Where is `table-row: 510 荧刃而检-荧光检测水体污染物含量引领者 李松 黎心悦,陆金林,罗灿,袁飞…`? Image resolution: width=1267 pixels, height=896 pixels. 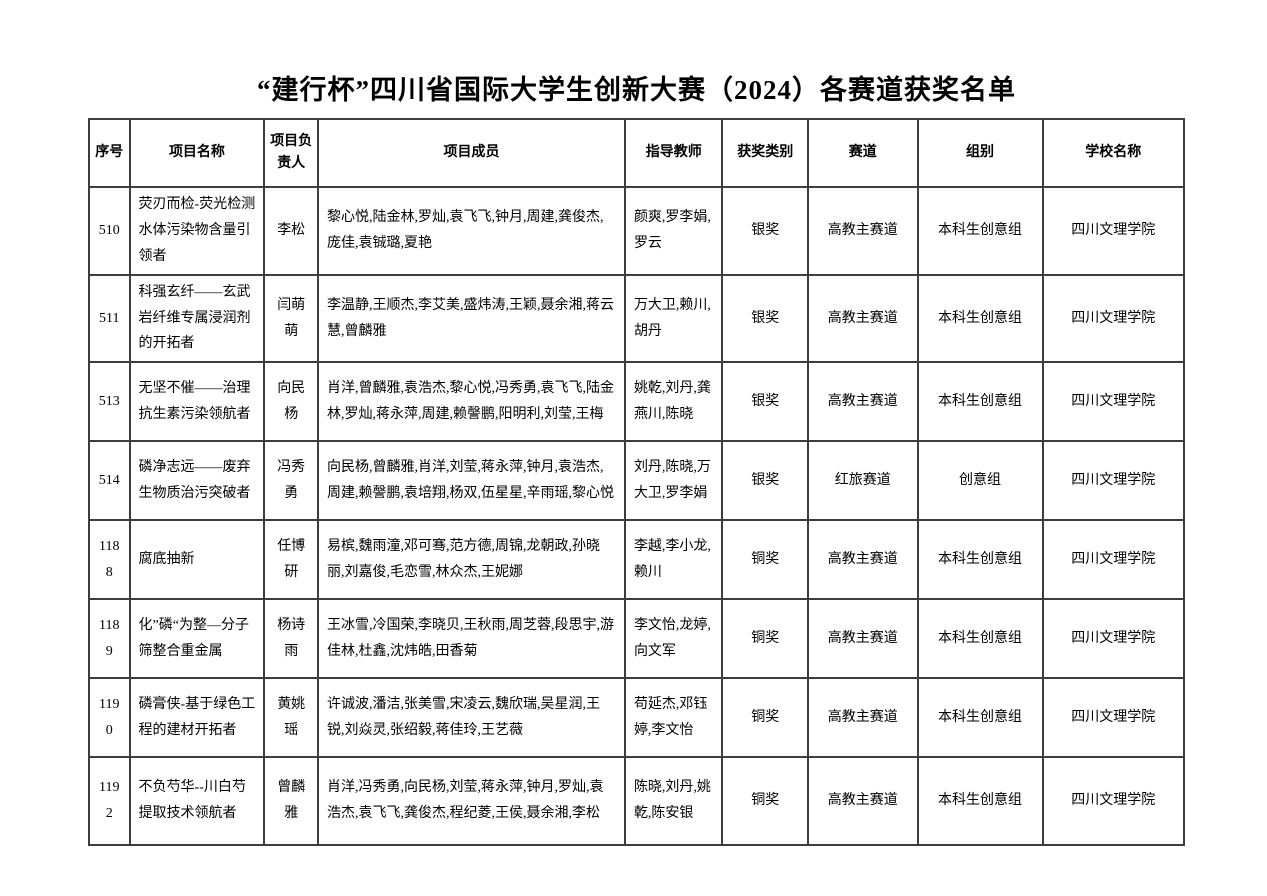 table-row: 510 荧刃而检-荧光检测水体污染物含量引领者 李松 黎心悦,陆金林,罗灿,袁飞… is located at coordinates (637, 231).